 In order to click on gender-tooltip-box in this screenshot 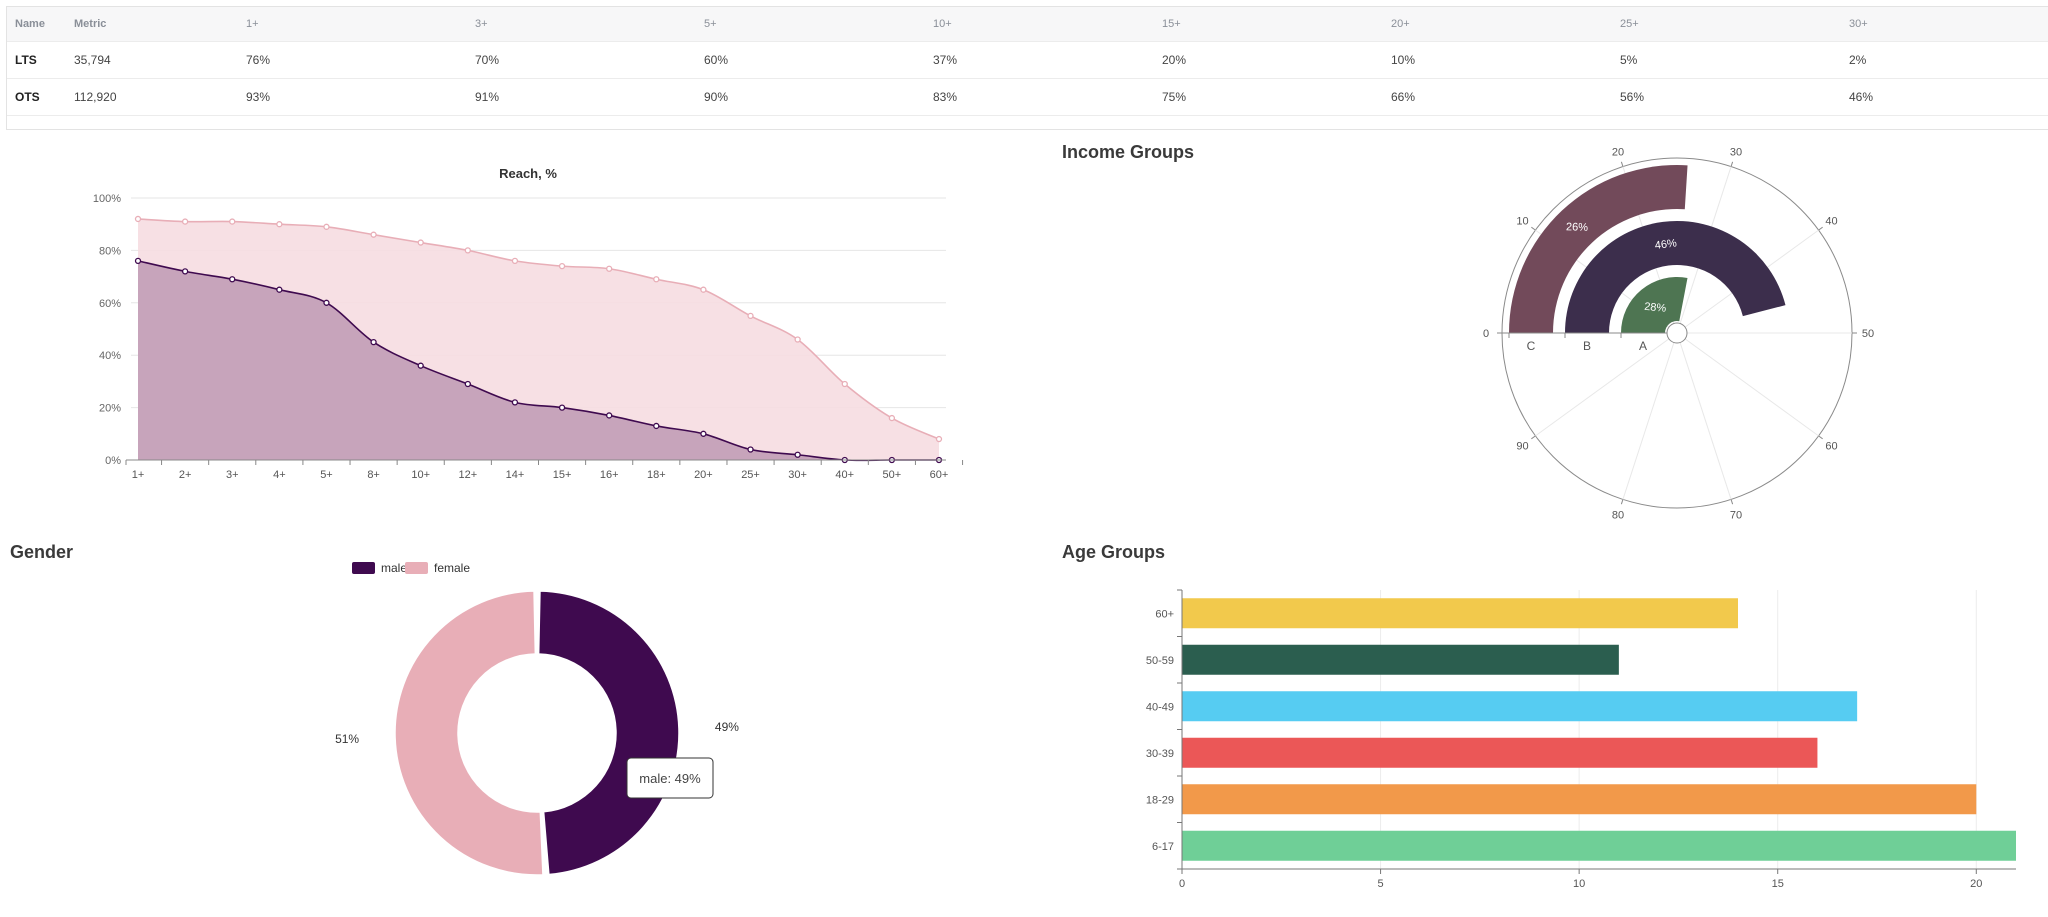, I will do `click(670, 778)`.